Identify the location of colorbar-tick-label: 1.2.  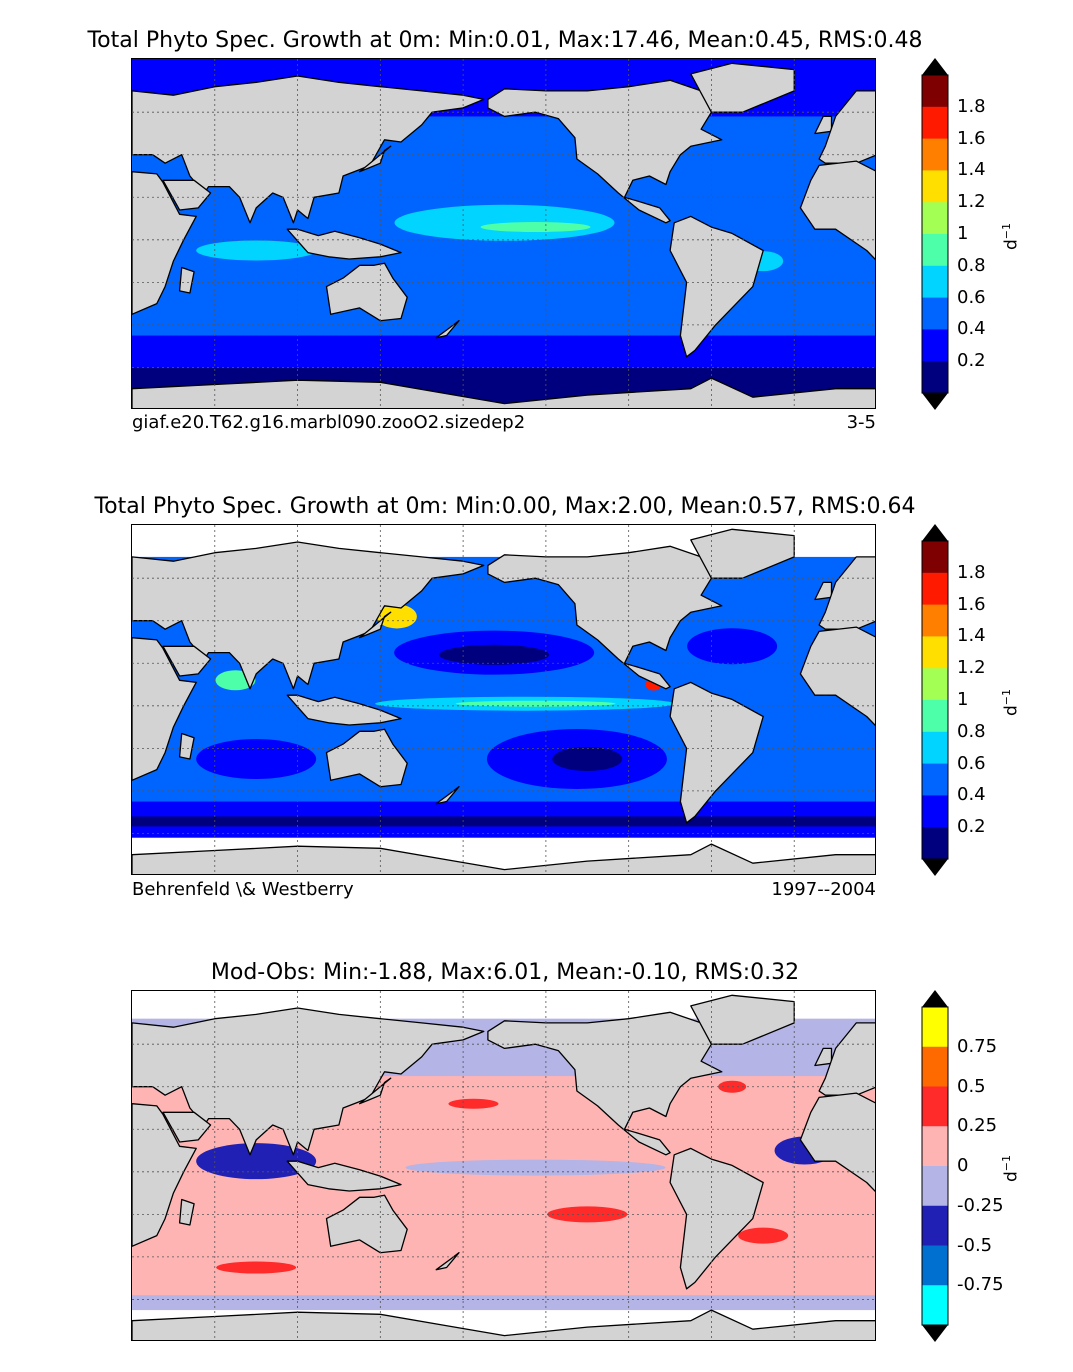
(971, 668).